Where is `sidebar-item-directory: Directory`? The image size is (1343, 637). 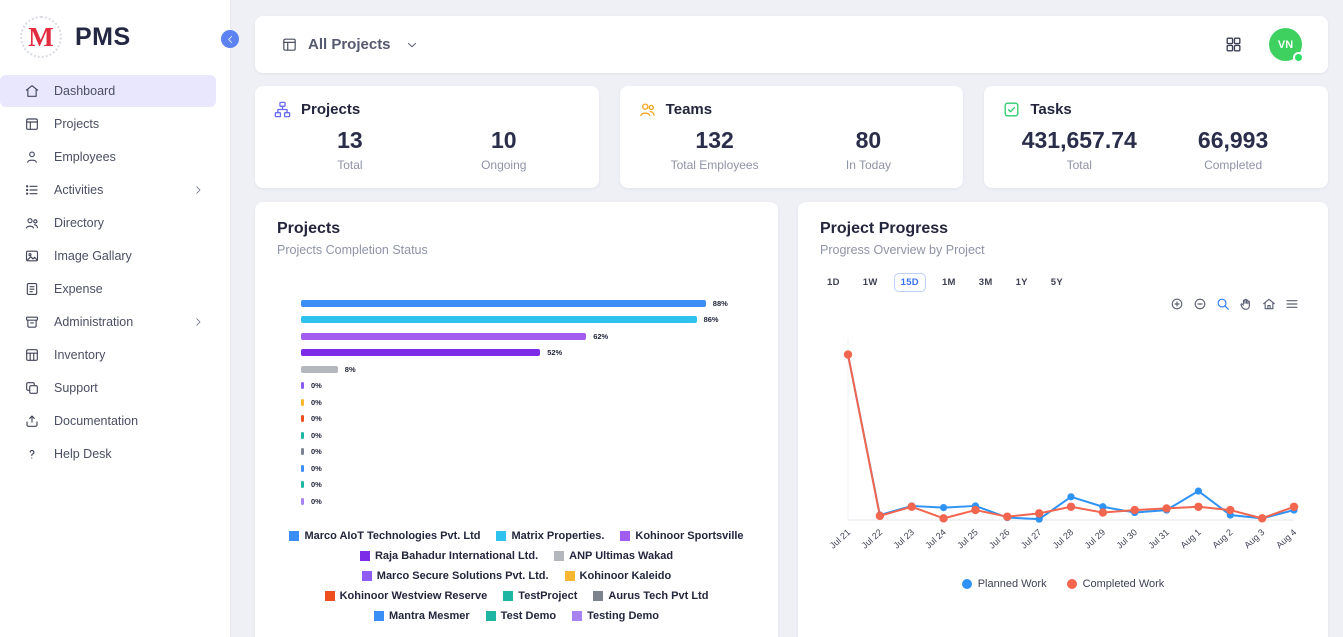 sidebar-item-directory: Directory is located at coordinates (108, 223).